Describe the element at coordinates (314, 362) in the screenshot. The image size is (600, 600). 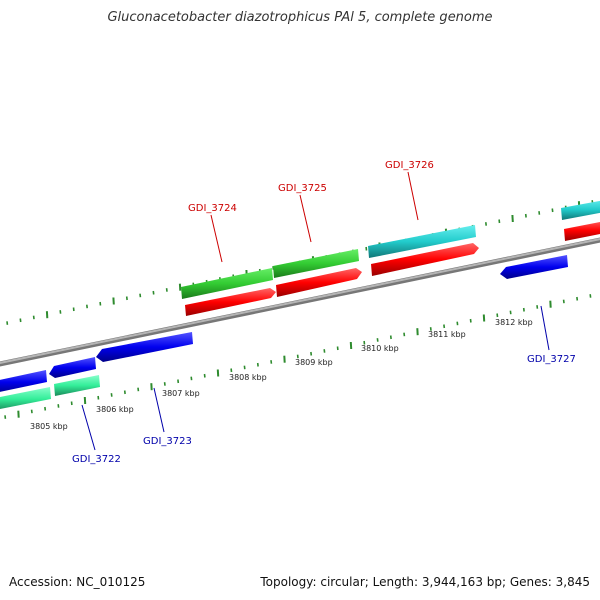
I see `scale-label-3809: 3809 kbp` at that location.